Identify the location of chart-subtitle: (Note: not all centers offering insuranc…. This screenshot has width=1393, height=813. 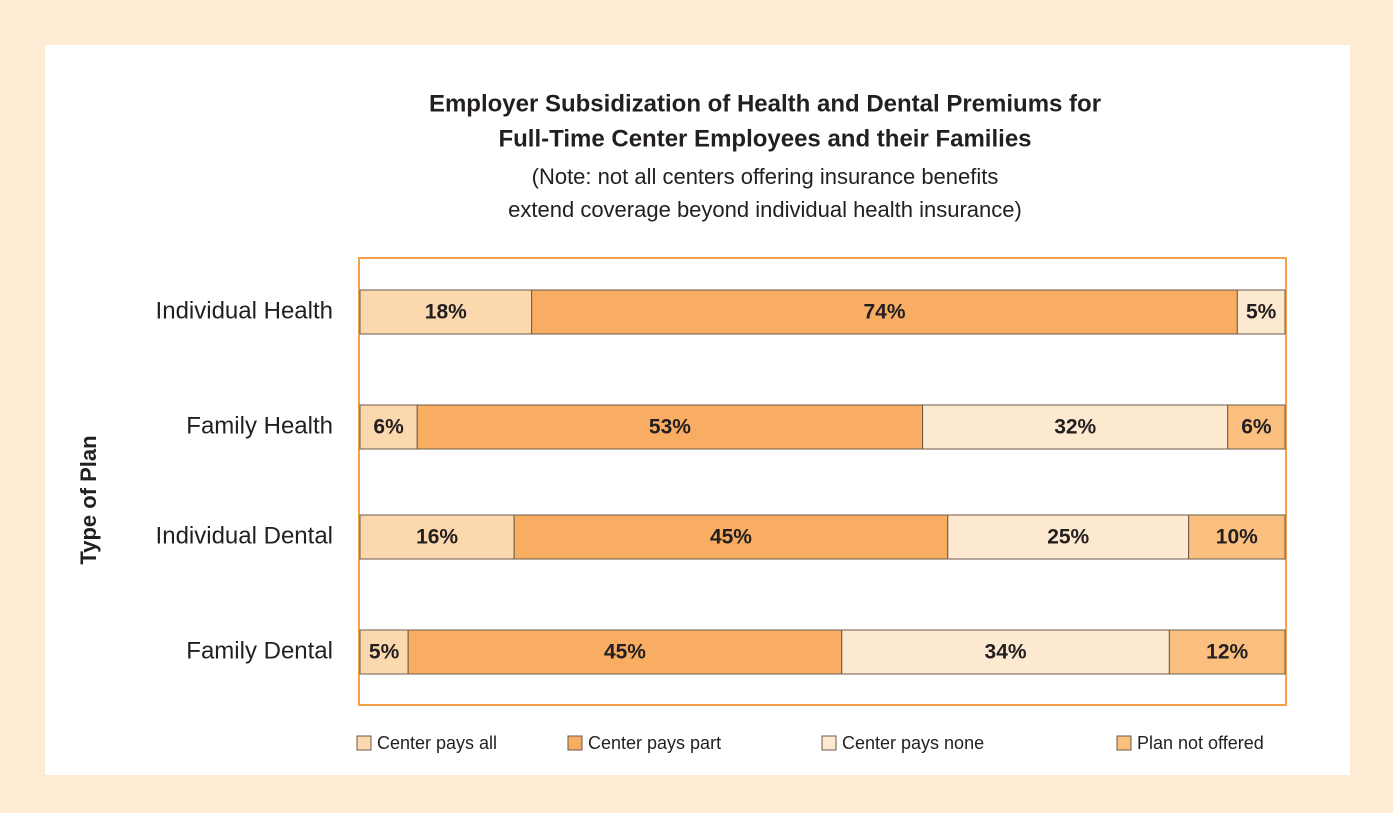
(765, 176).